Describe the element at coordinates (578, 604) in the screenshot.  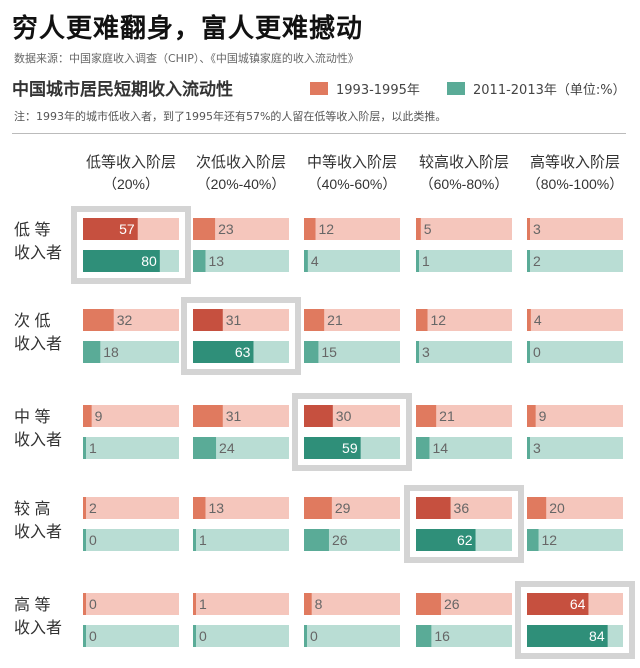
I see `bar-1993-label: 64` at that location.